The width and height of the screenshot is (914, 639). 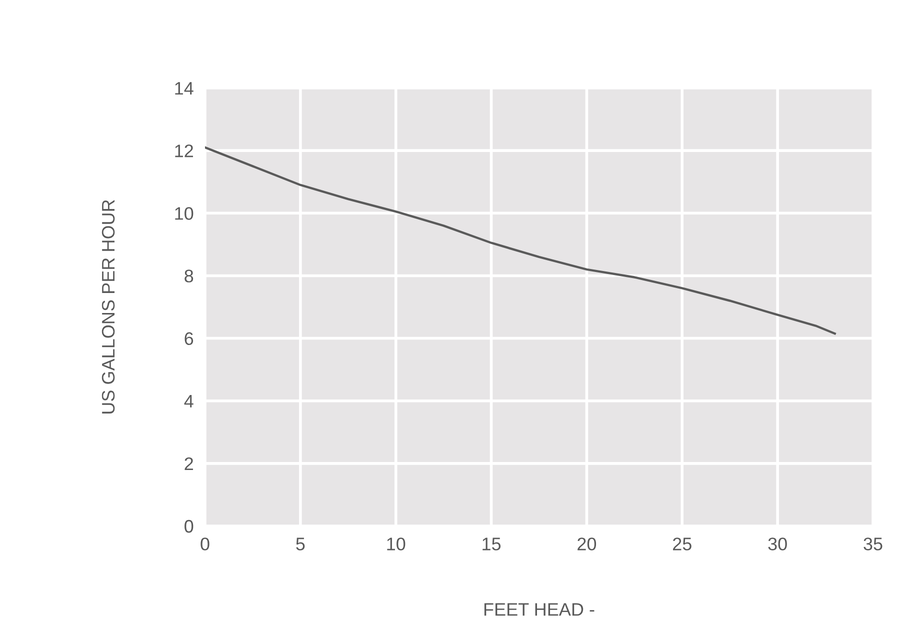 I want to click on x-axis-title: FEET HEAD -, so click(x=539, y=609).